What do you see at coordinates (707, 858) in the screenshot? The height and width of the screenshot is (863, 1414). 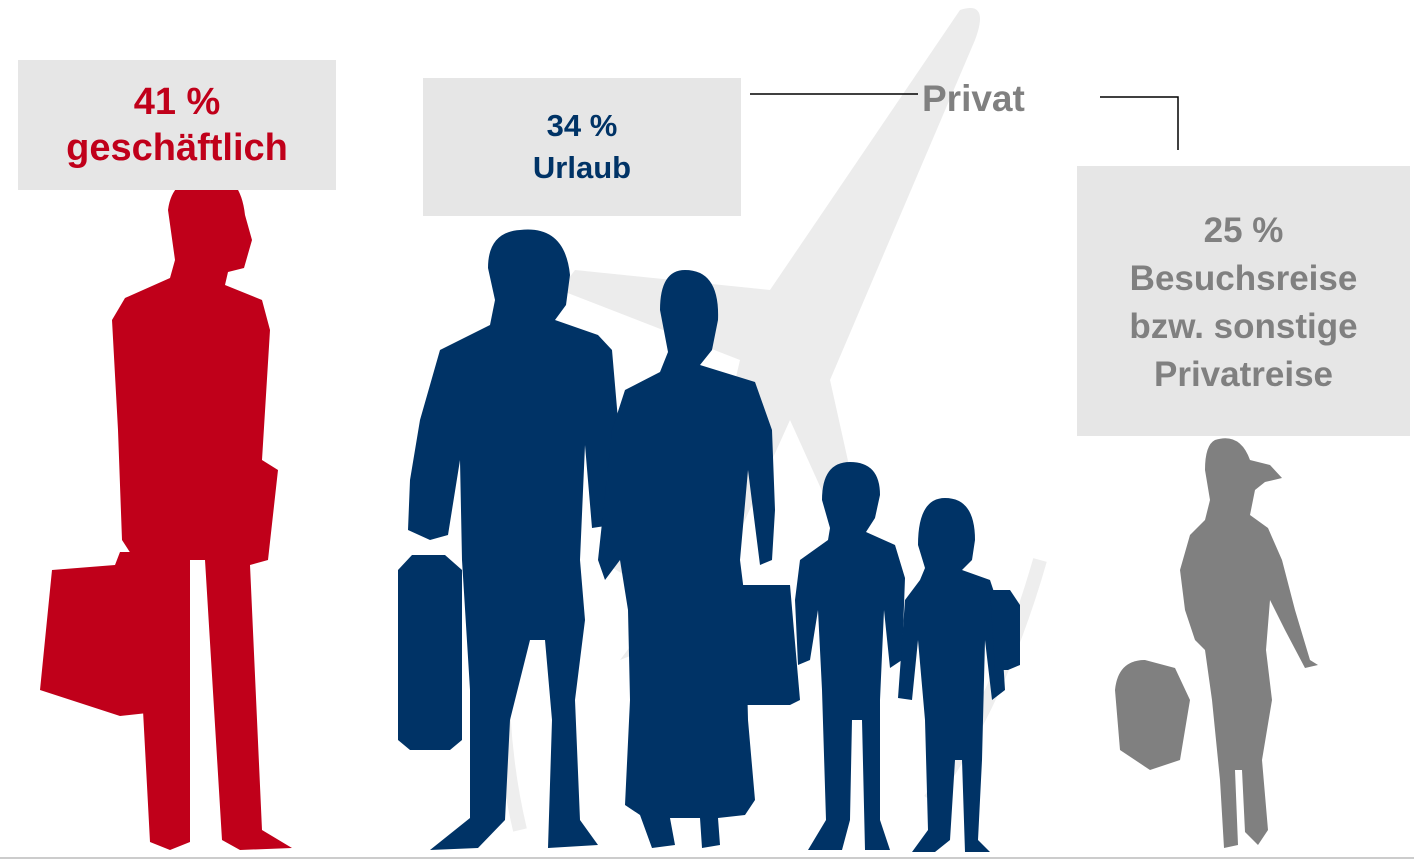 I see `baseline-divider` at bounding box center [707, 858].